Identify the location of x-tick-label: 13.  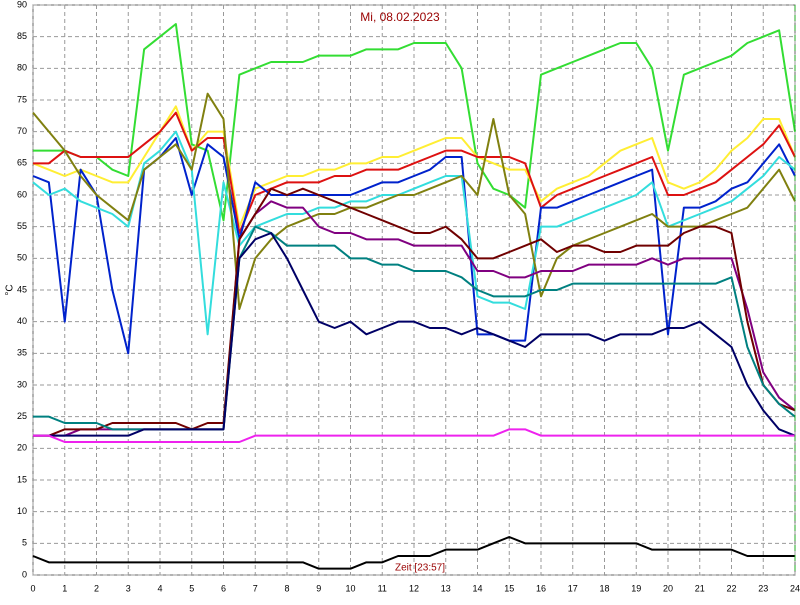
(446, 588).